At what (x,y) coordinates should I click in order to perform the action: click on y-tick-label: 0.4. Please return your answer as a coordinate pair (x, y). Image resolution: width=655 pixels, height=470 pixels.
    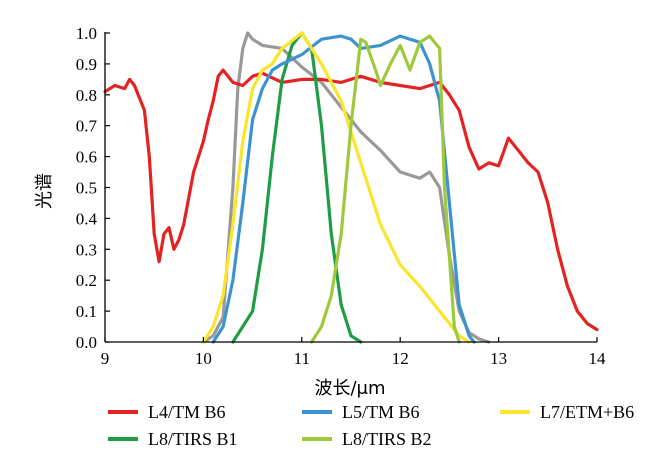
    Looking at the image, I should click on (87, 218).